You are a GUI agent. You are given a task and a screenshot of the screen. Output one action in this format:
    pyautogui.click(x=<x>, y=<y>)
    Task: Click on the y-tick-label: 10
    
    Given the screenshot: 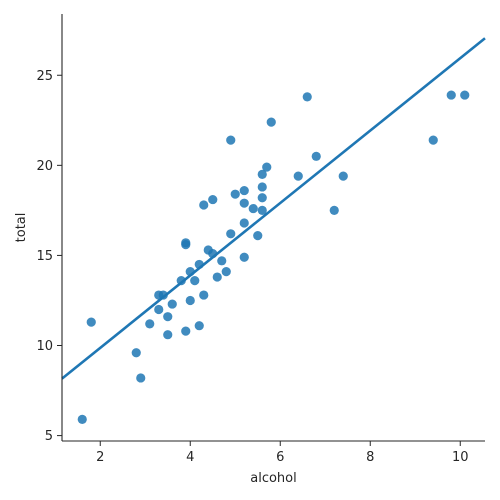 What is the action you would take?
    pyautogui.click(x=44, y=346)
    